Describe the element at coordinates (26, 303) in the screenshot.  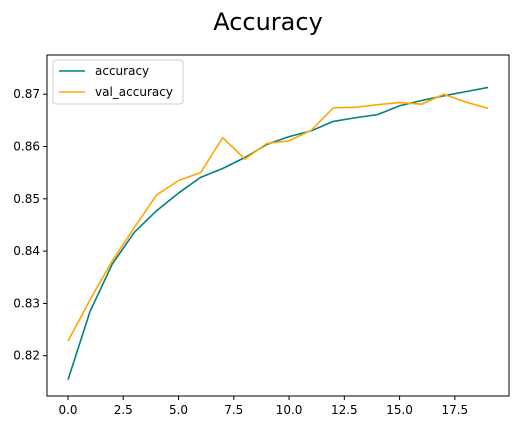
I see `y-tick-label: 0.83` at that location.